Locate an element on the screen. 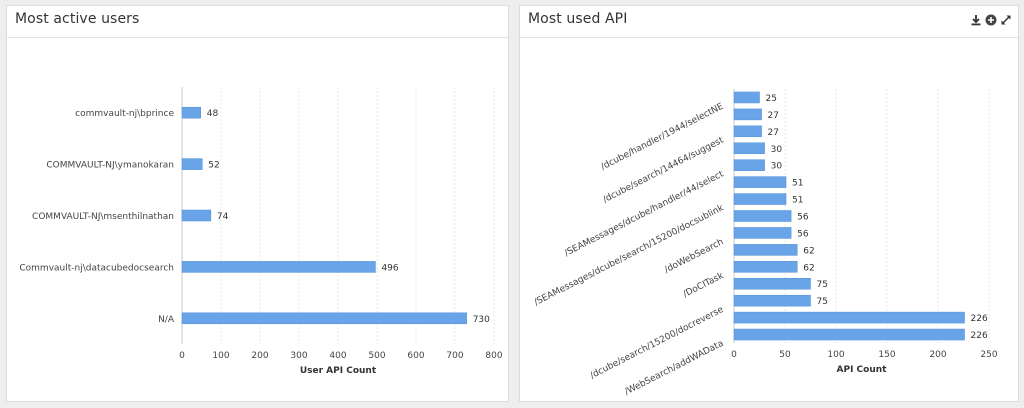 This screenshot has height=408, width=1024. y-tick-label: COMMVAULT-NJ\ymanokaran is located at coordinates (110, 166).